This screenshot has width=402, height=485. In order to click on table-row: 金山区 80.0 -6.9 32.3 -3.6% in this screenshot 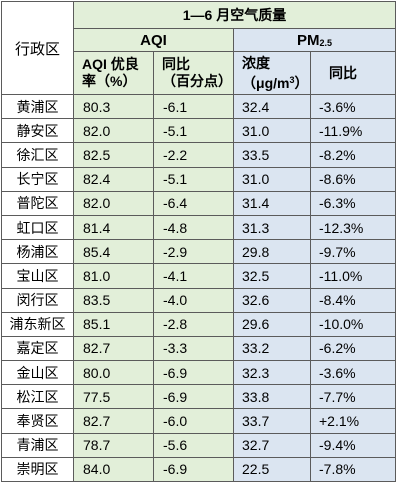, I will do `click(198, 373)`.